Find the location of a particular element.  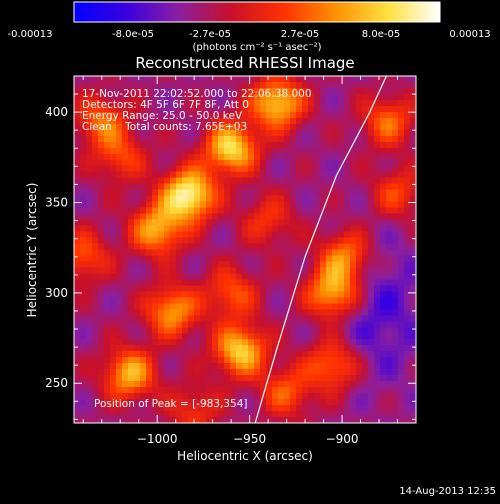

y-tick-label: 350 is located at coordinates (56, 203).